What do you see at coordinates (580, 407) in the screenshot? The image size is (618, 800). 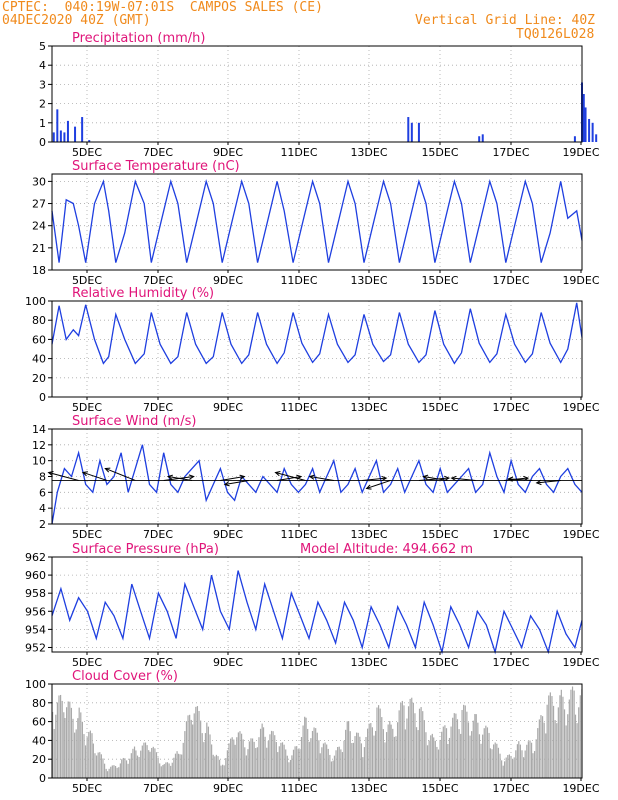 I see `x-tick-label: 19DEC` at bounding box center [580, 407].